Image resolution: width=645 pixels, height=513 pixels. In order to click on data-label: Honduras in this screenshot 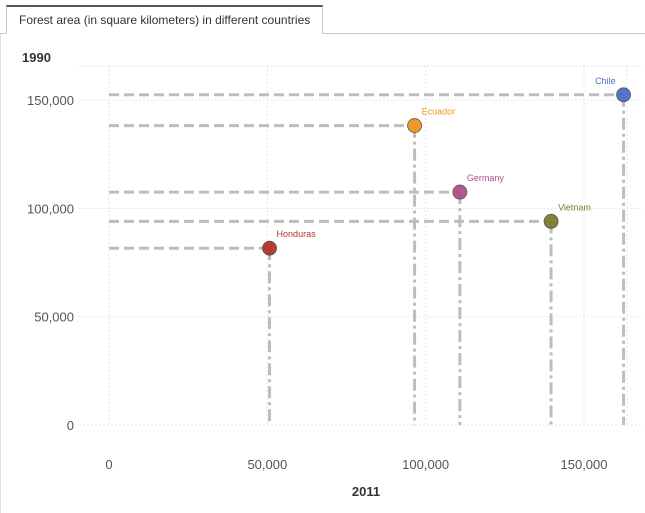, I will do `click(297, 234)`.